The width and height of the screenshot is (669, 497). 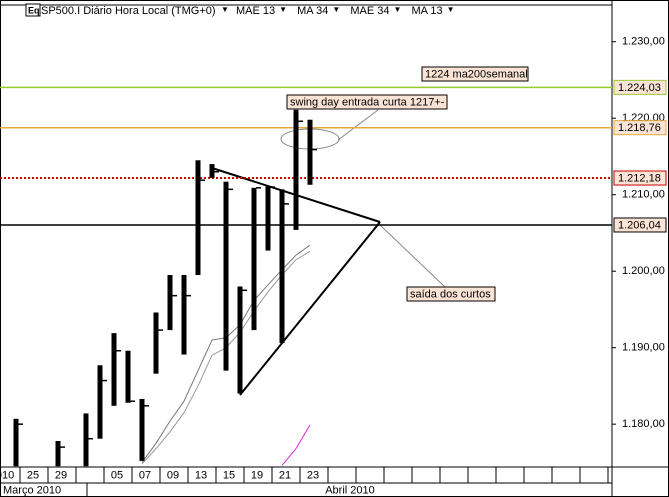 I want to click on legend-entry: MAE 34, so click(x=369, y=11).